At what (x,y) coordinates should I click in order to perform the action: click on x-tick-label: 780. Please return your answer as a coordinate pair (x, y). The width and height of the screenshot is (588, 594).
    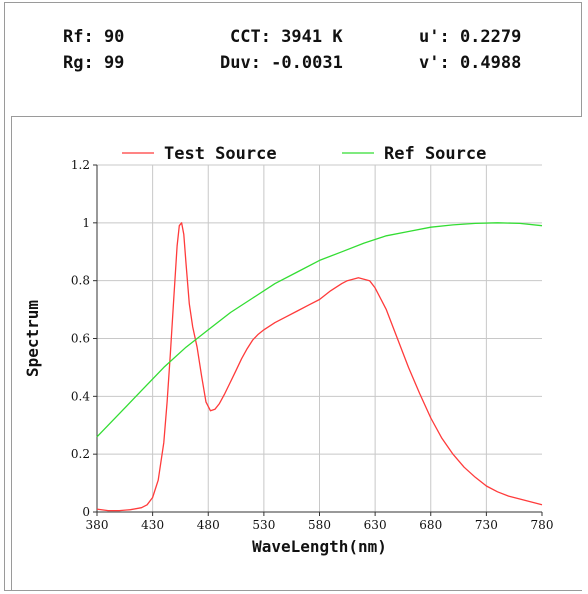
    Looking at the image, I should click on (542, 525).